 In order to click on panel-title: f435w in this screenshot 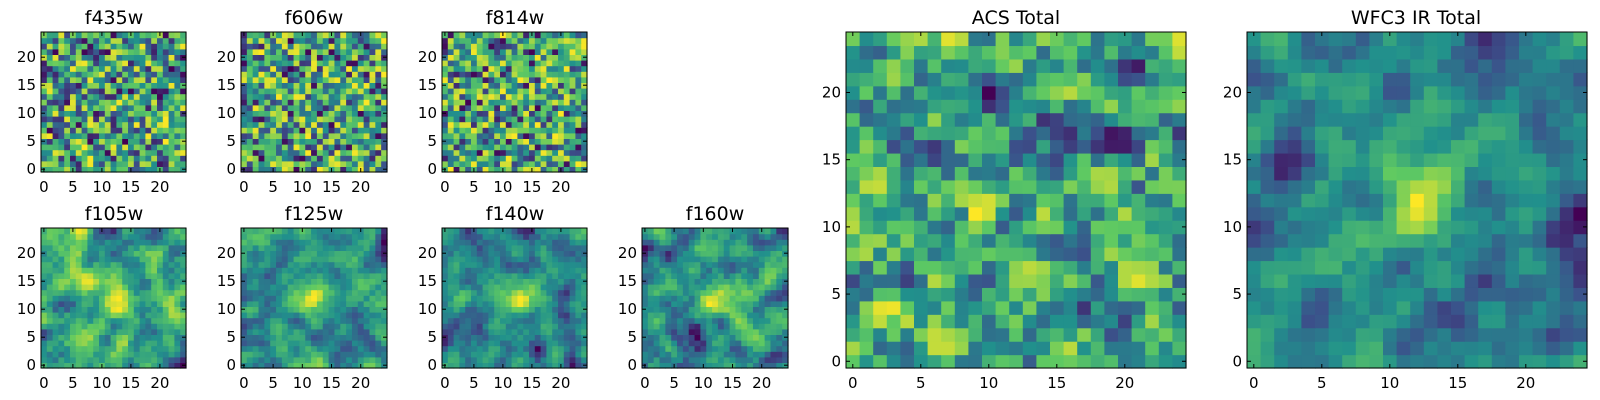, I will do `click(114, 18)`.